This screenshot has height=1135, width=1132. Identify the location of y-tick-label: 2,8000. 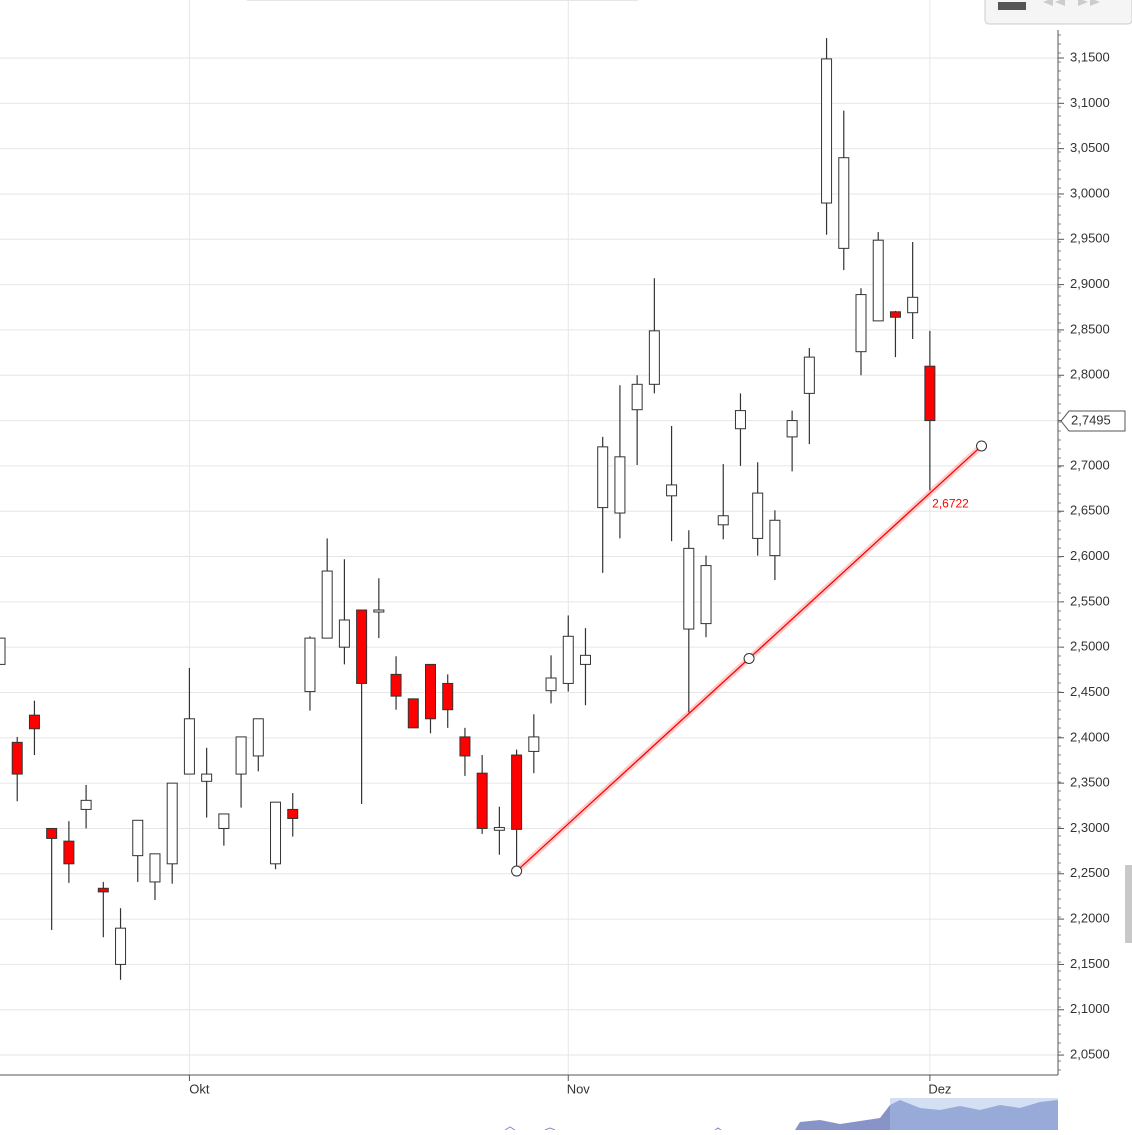
(1090, 374).